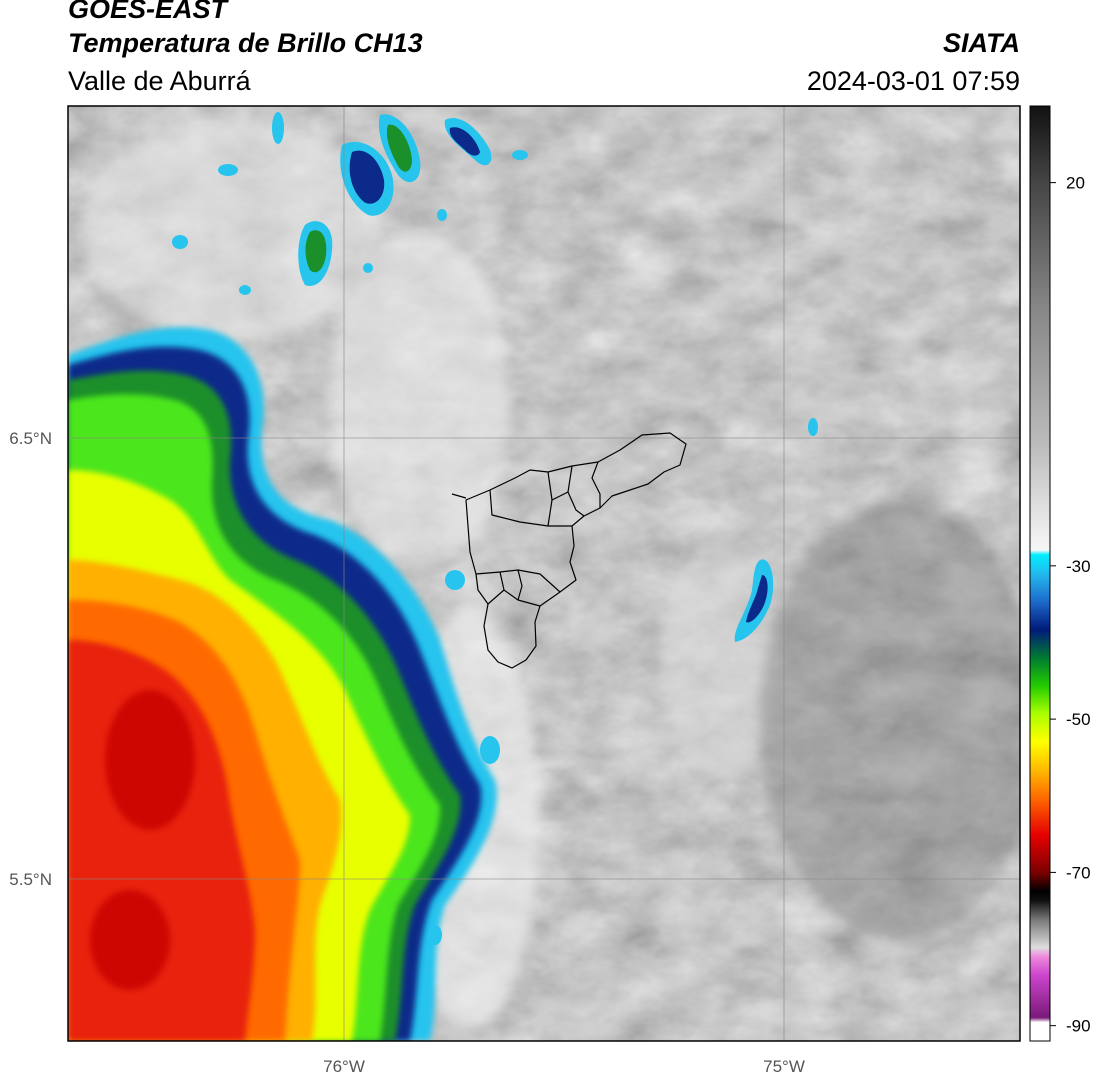 The height and width of the screenshot is (1078, 1094). Describe the element at coordinates (464, 757) in the screenshot. I see `edge-cold-cells` at that location.